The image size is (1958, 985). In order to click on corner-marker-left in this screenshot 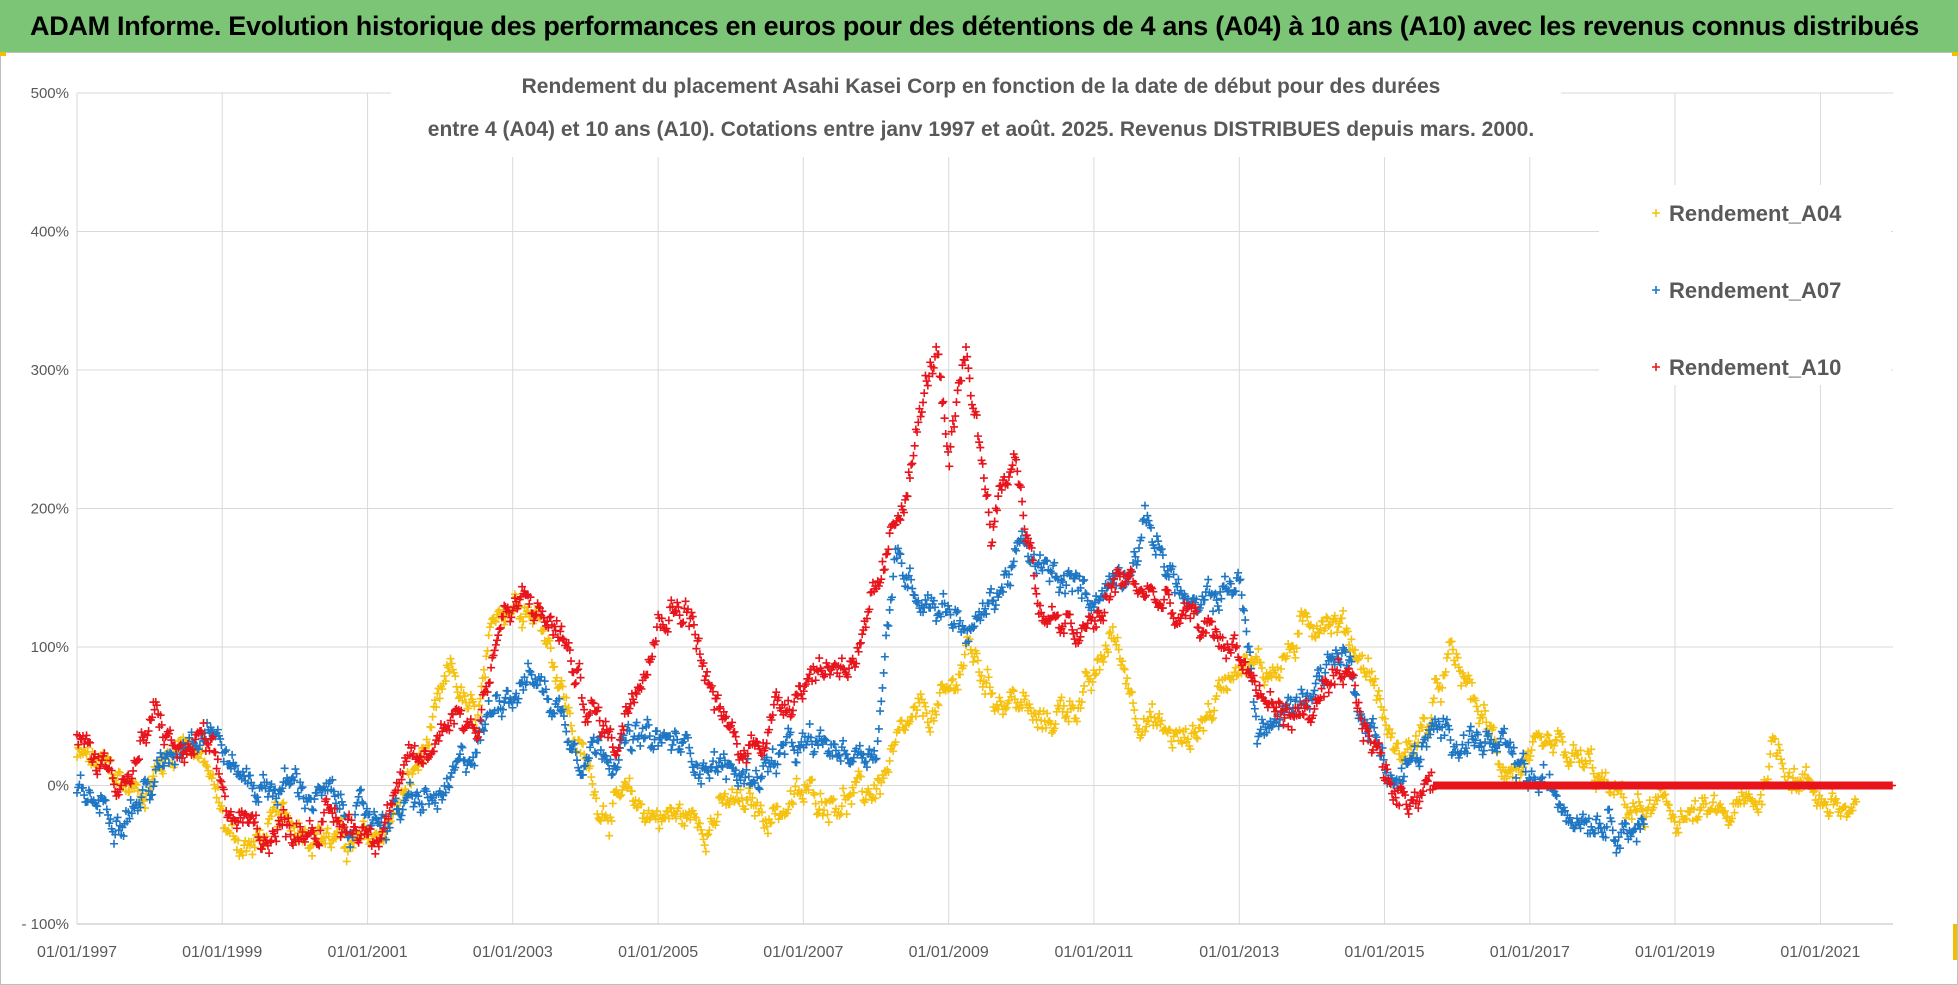, I will do `click(3, 54)`.